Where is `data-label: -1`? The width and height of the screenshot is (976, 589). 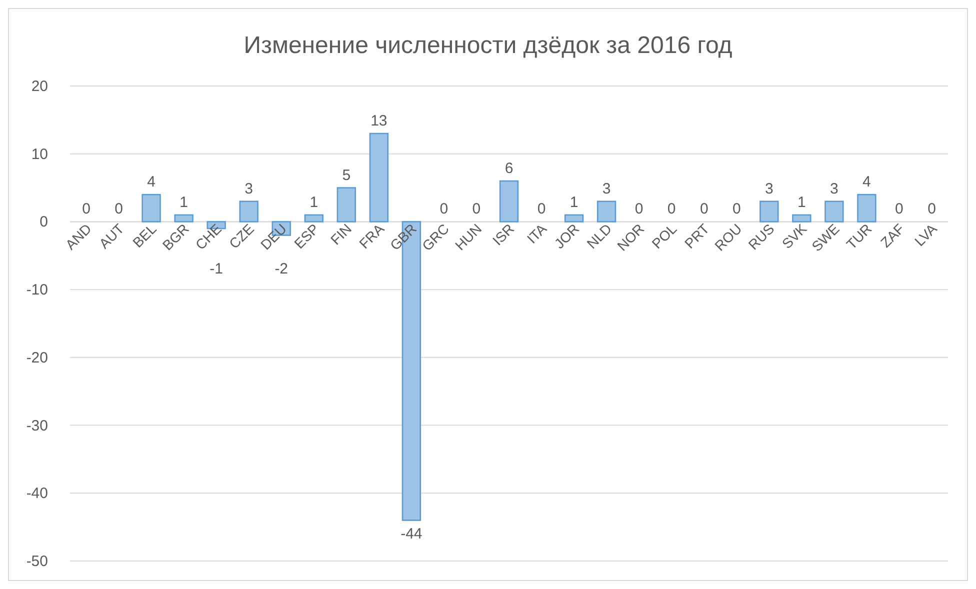
data-label: -1 is located at coordinates (217, 269).